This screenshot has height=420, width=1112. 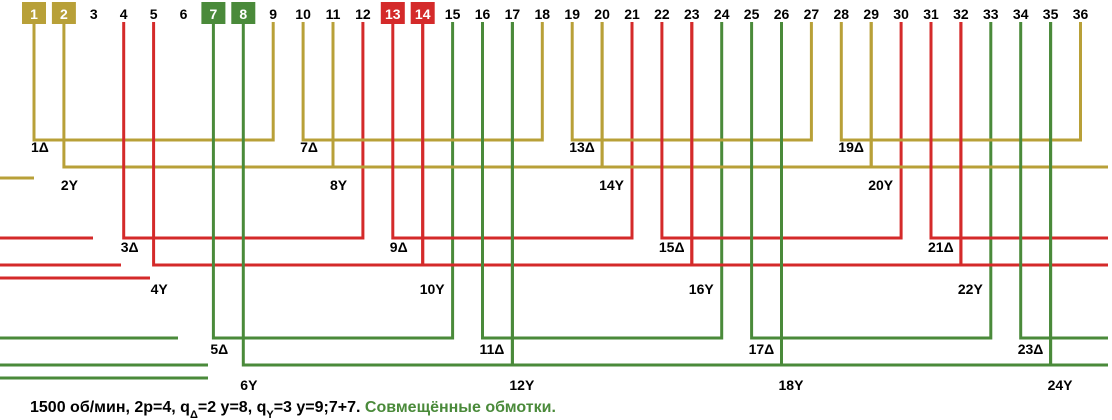 What do you see at coordinates (702, 289) in the screenshot?
I see `coil-label: 16Y` at bounding box center [702, 289].